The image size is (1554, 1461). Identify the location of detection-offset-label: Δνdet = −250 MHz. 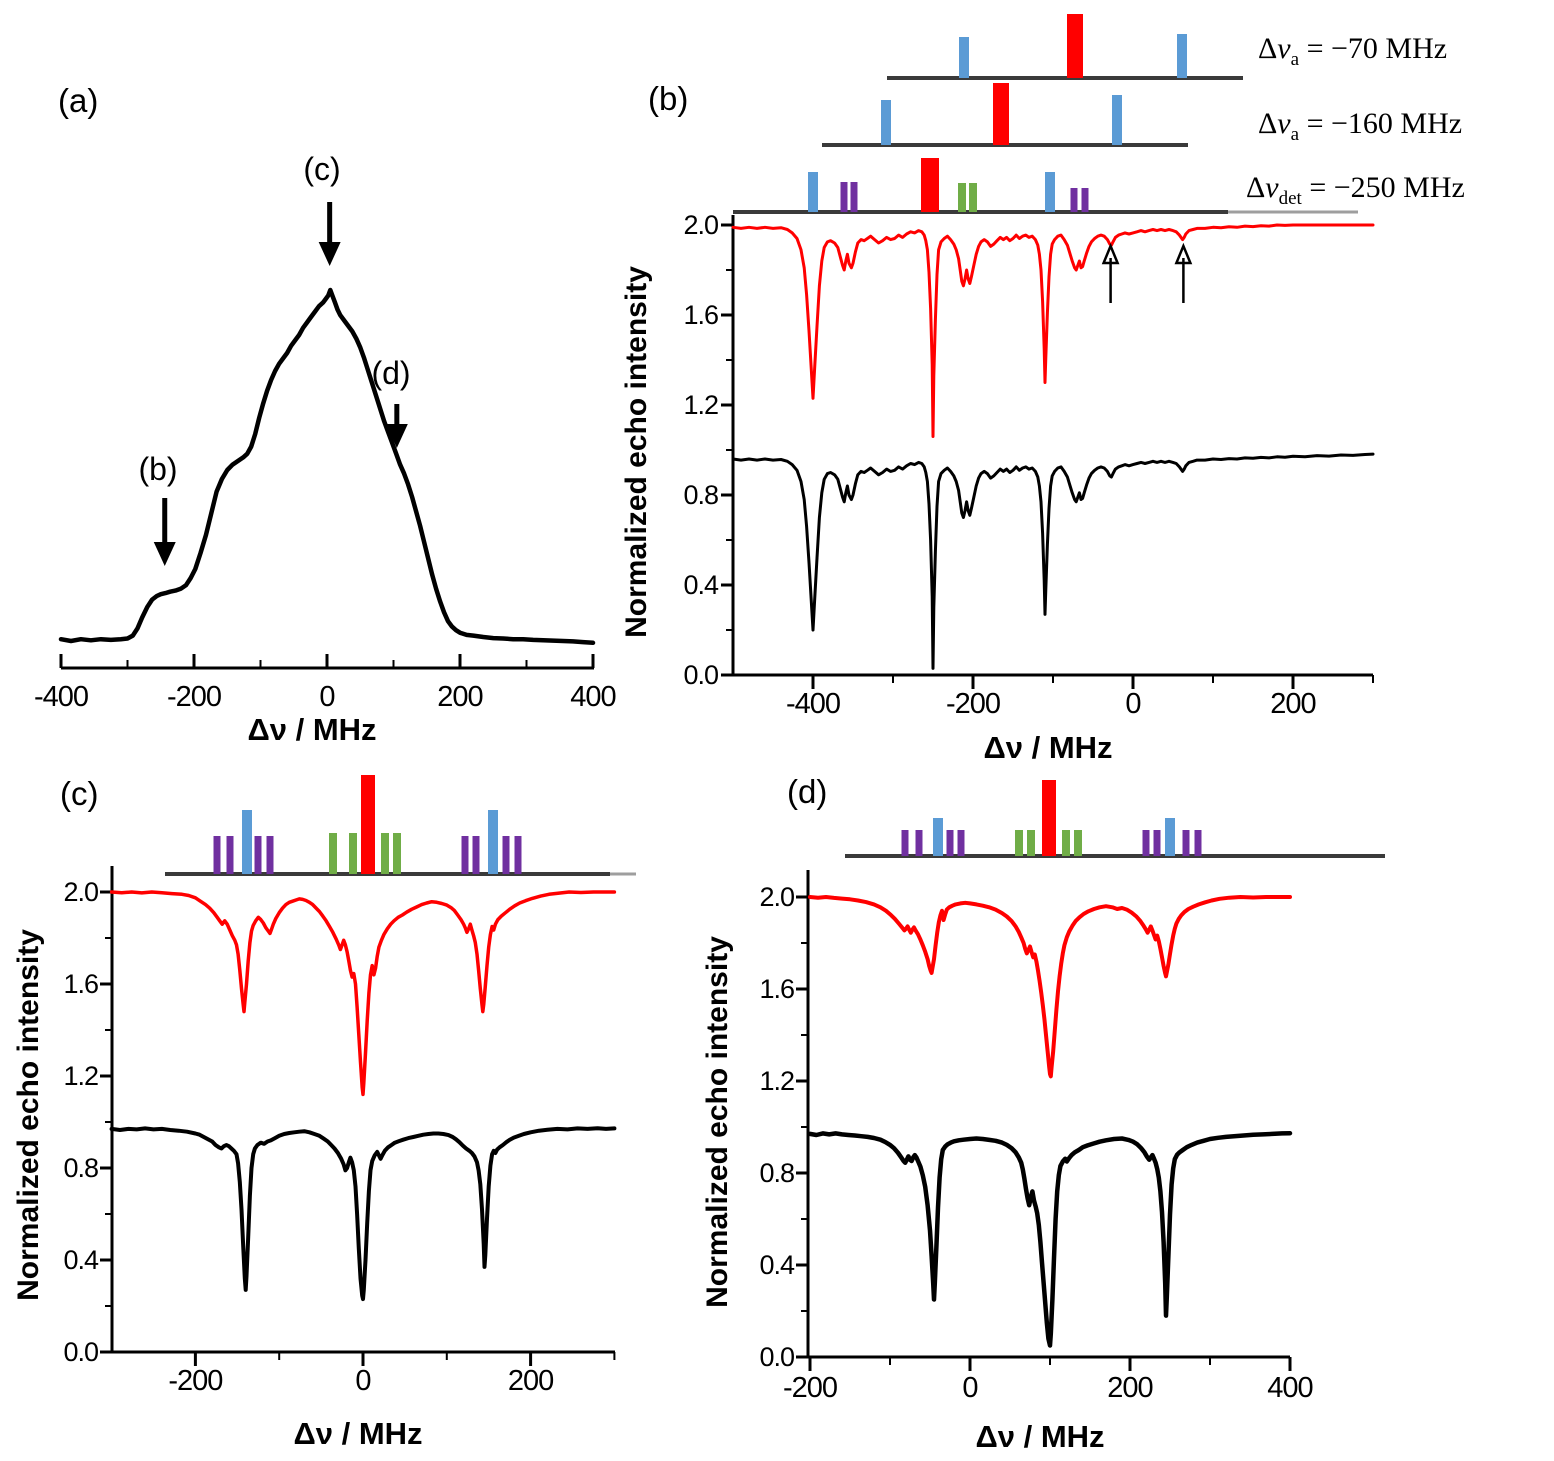
(1355, 190).